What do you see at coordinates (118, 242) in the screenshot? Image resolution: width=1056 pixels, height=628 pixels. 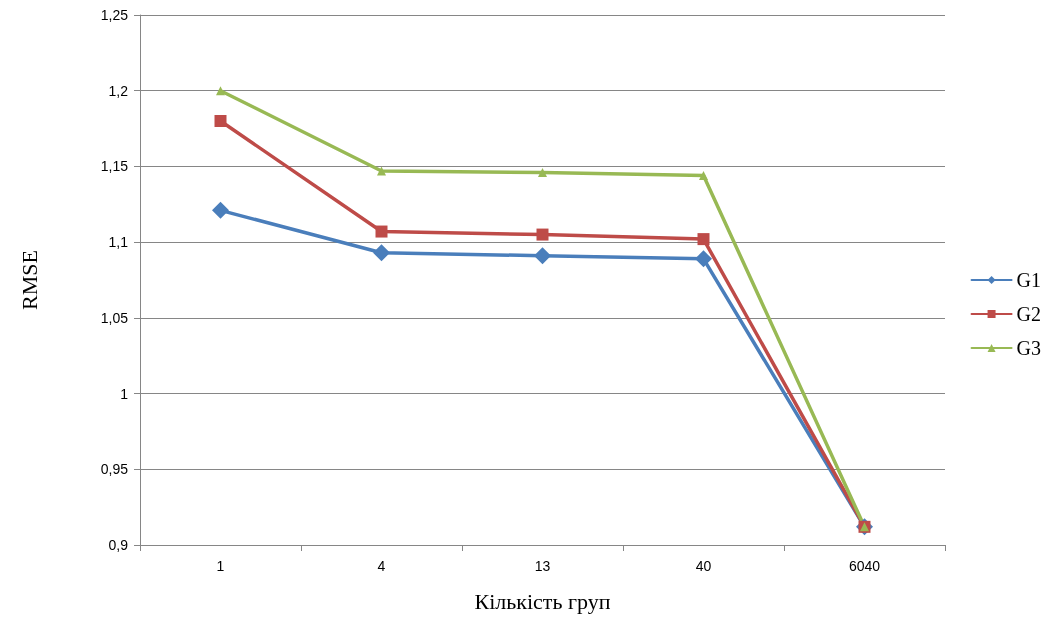 I see `y-tick-label: 1,1` at bounding box center [118, 242].